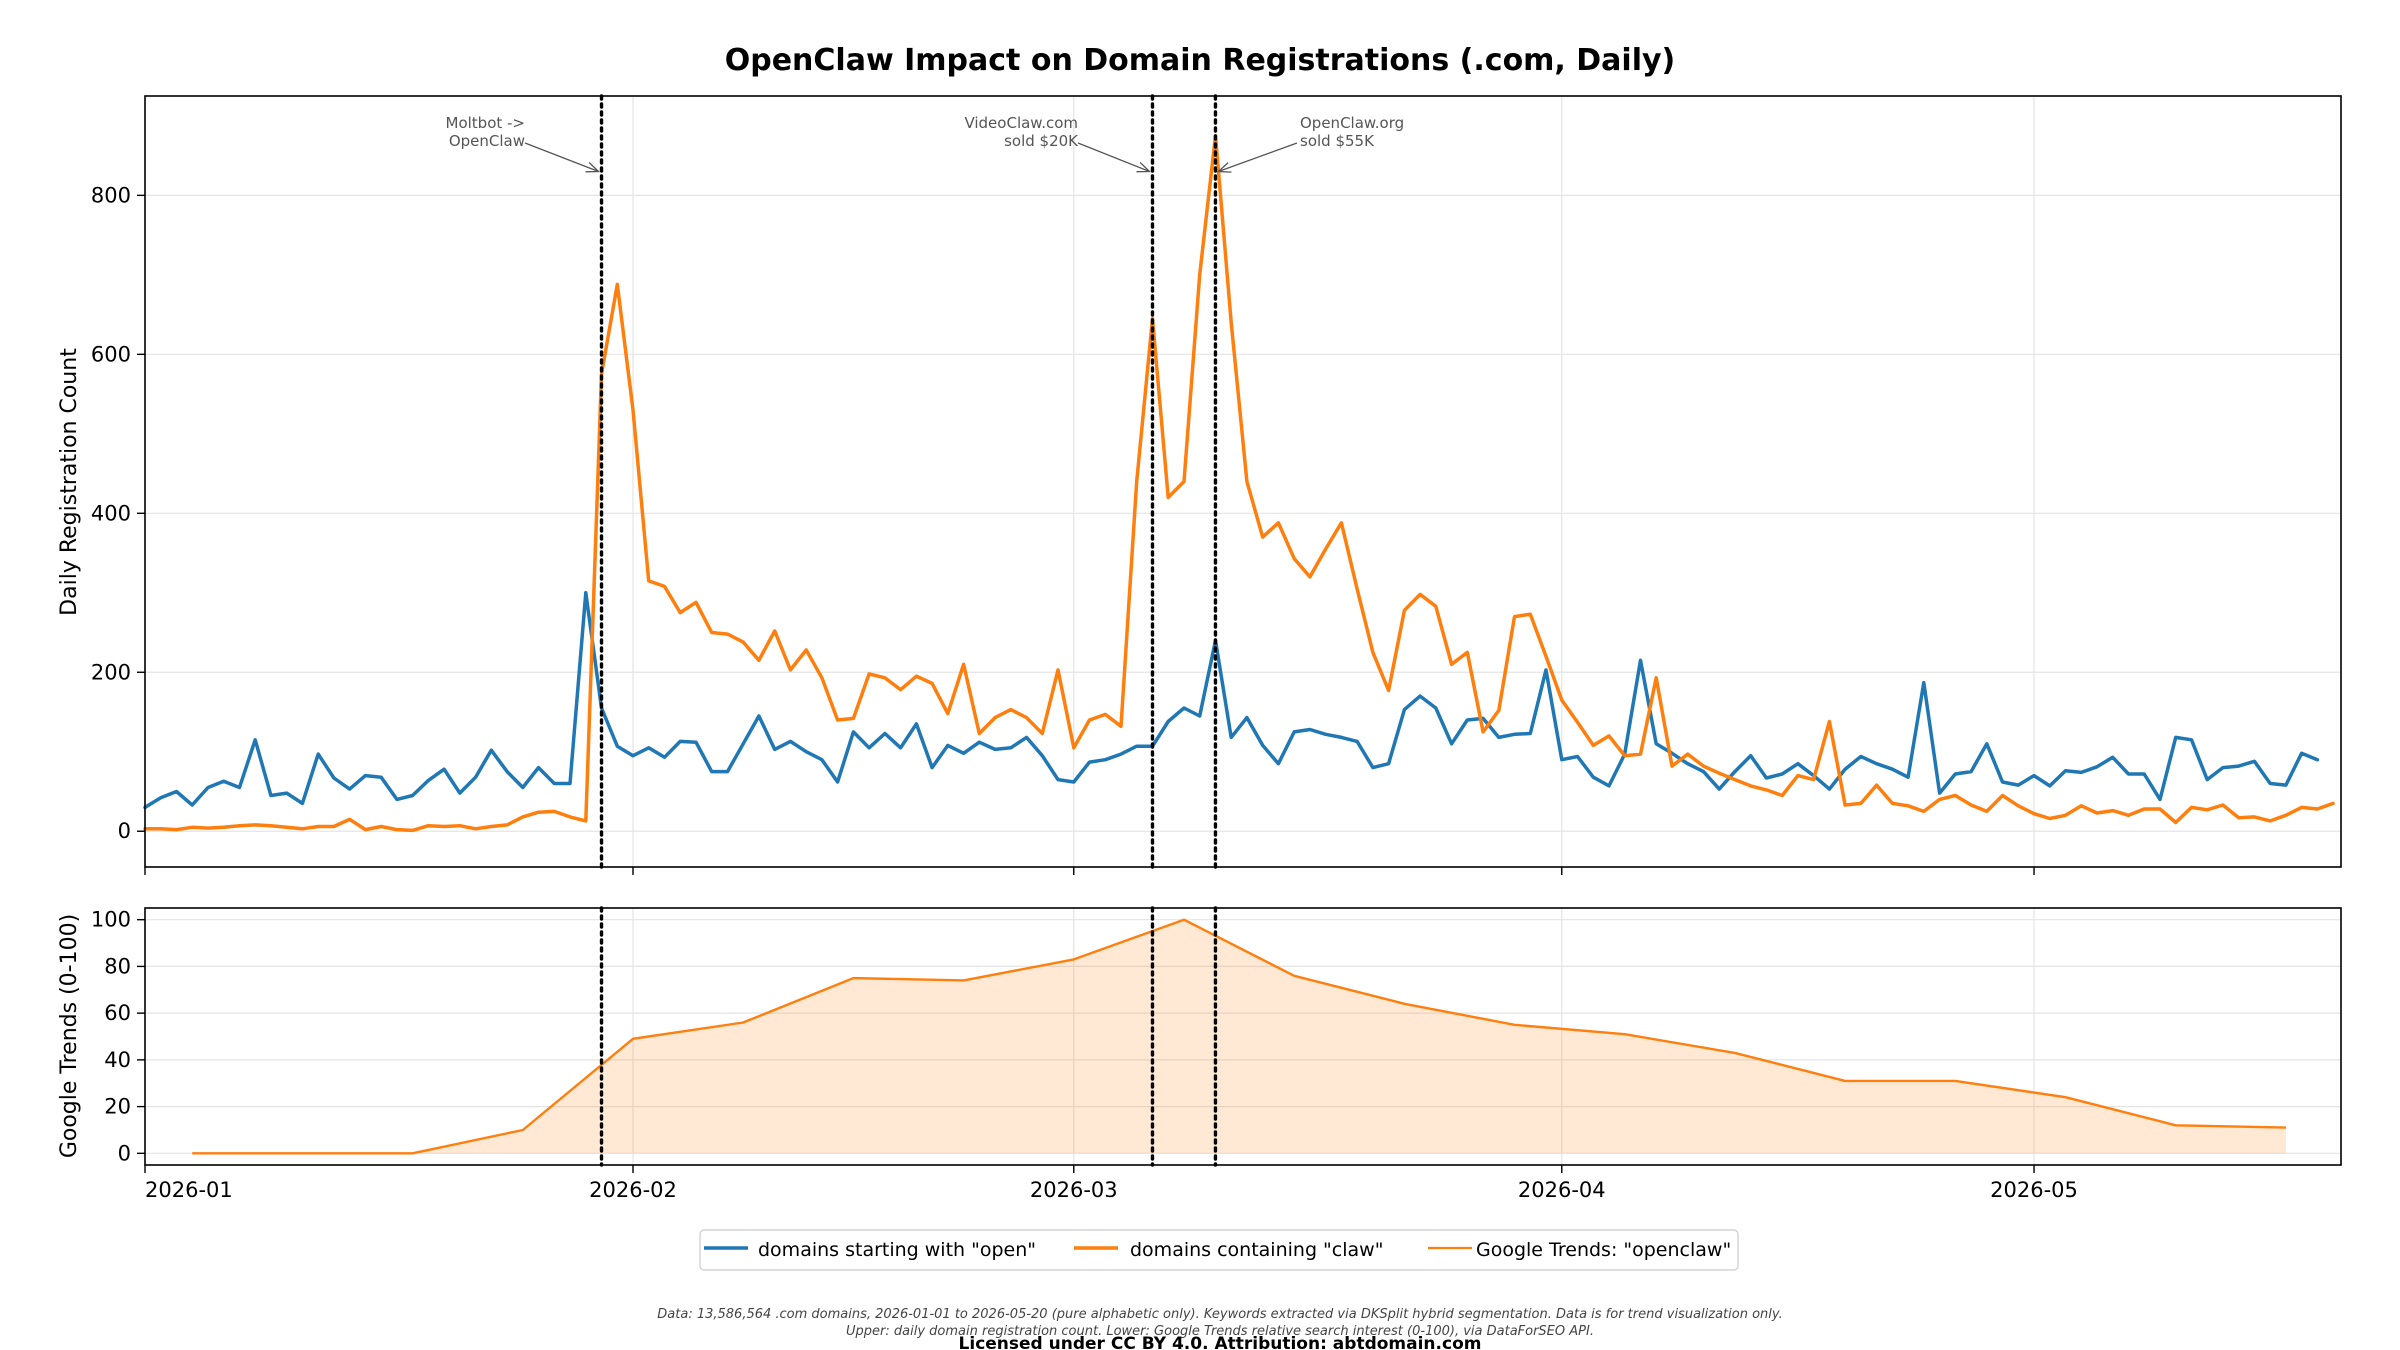 The height and width of the screenshot is (1350, 2400). What do you see at coordinates (111, 920) in the screenshot?
I see `bottom-y-tick-label: 100` at bounding box center [111, 920].